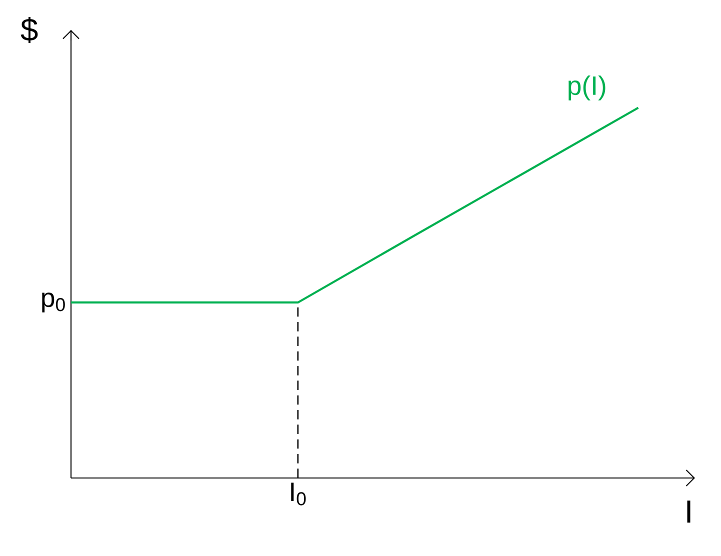  I want to click on text: I$_{0}$, so click(298, 494).